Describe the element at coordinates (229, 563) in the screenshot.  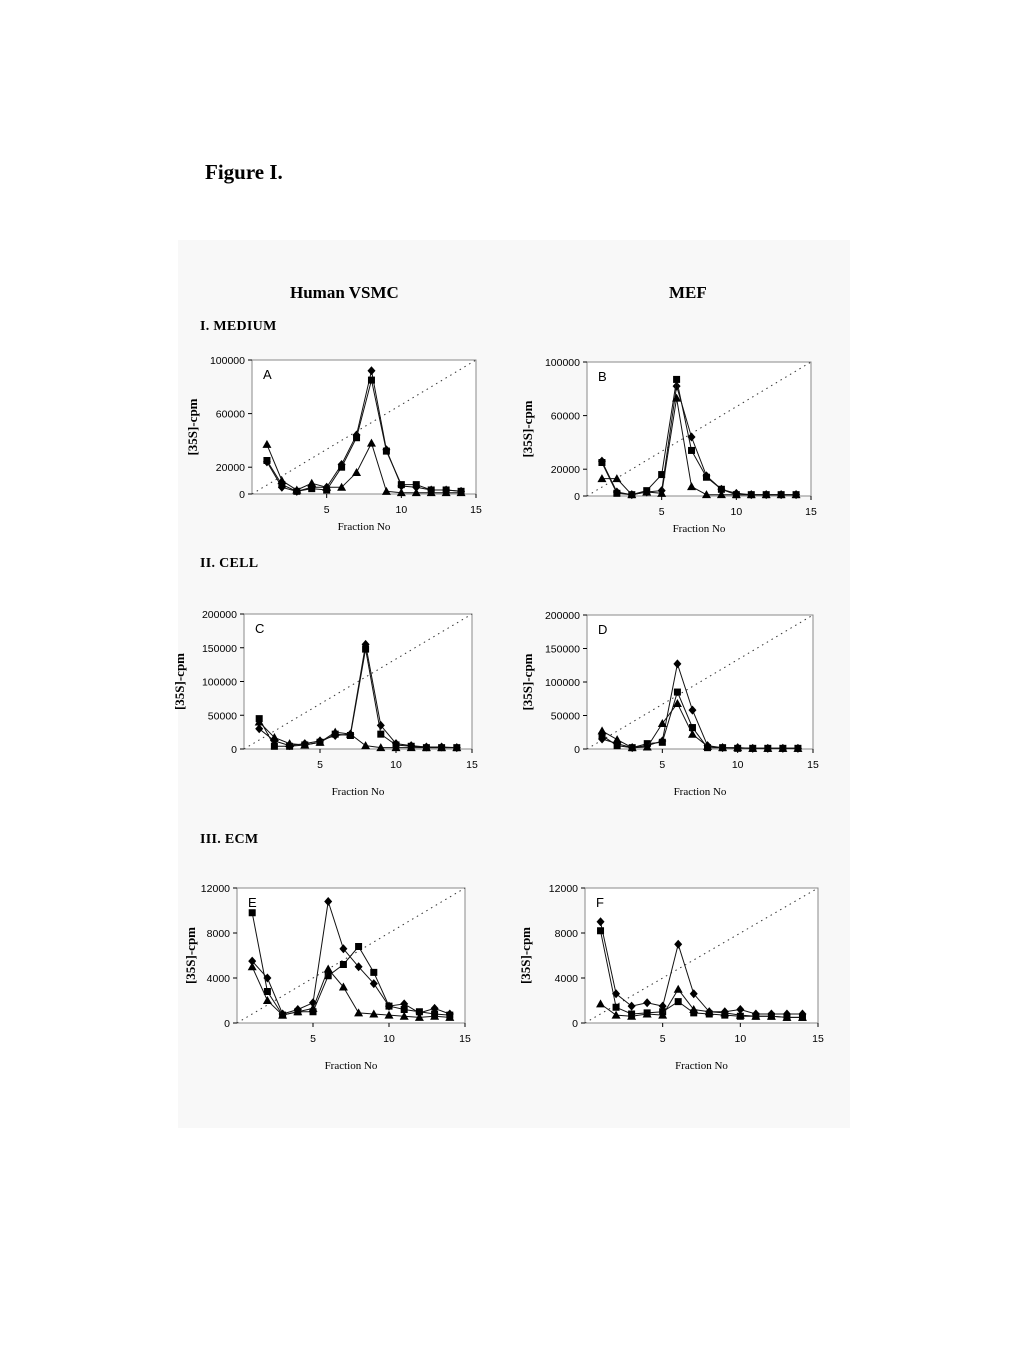
I see `section-header-cell: II. CELL` at that location.